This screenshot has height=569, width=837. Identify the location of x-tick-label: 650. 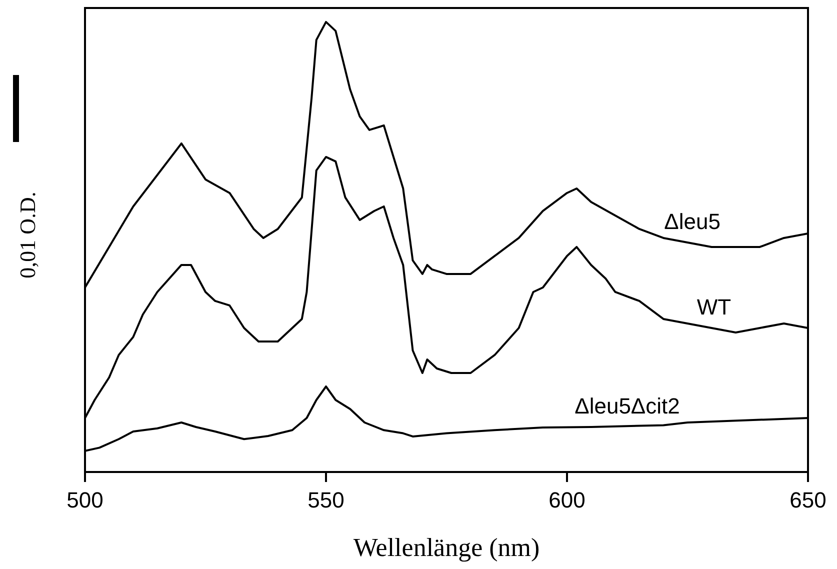
(808, 499).